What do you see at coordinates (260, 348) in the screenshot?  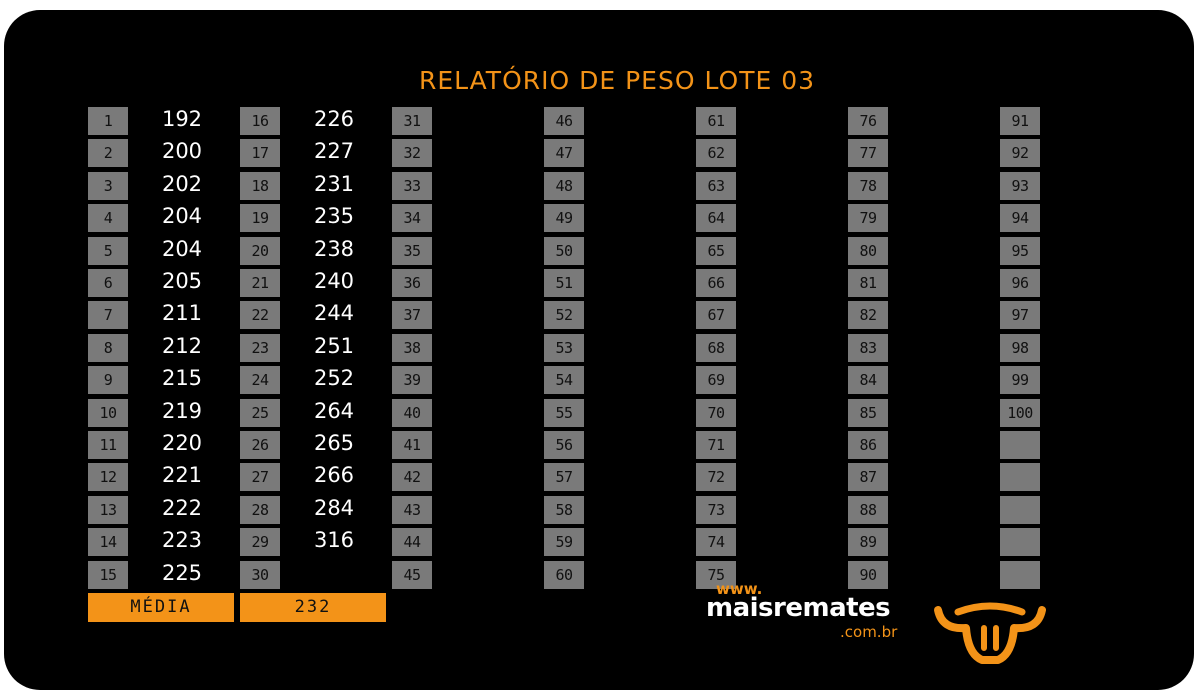 I see `animal-number-box: 23` at bounding box center [260, 348].